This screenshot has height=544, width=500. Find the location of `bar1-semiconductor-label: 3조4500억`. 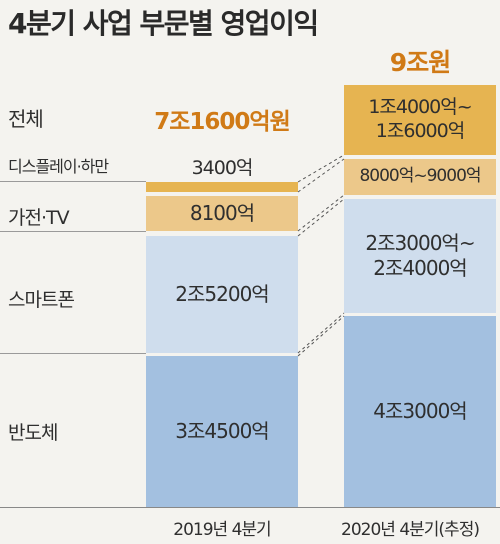

bar1-semiconductor-label: 3조4500억 is located at coordinates (222, 431).